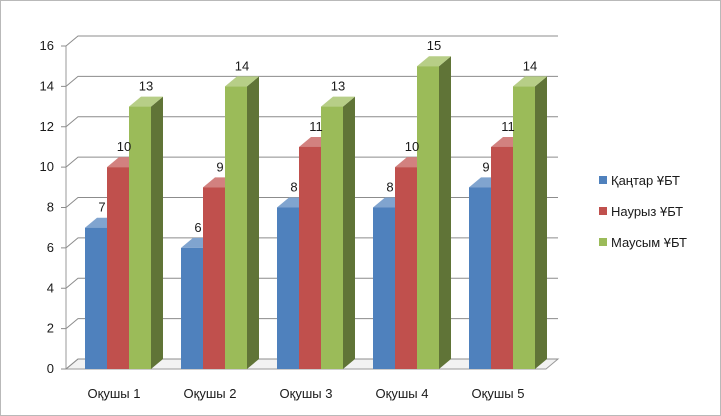 The image size is (721, 416). I want to click on x-tick-label: Оқушы 1, so click(114, 393).